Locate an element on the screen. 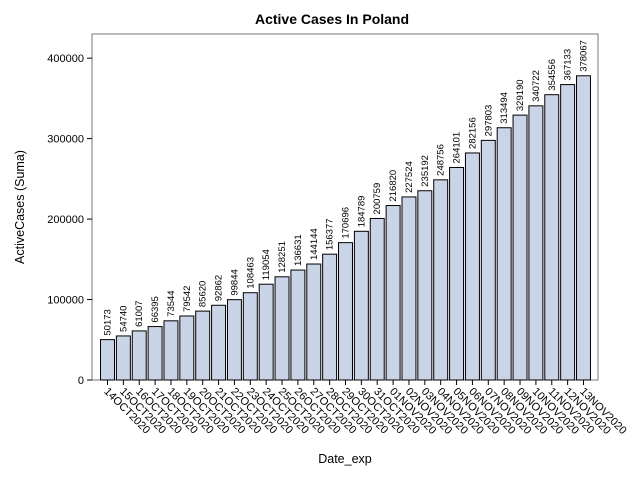 The height and width of the screenshot is (485, 640). y-axis-title: ActiveCases (Suma) is located at coordinates (20, 207).